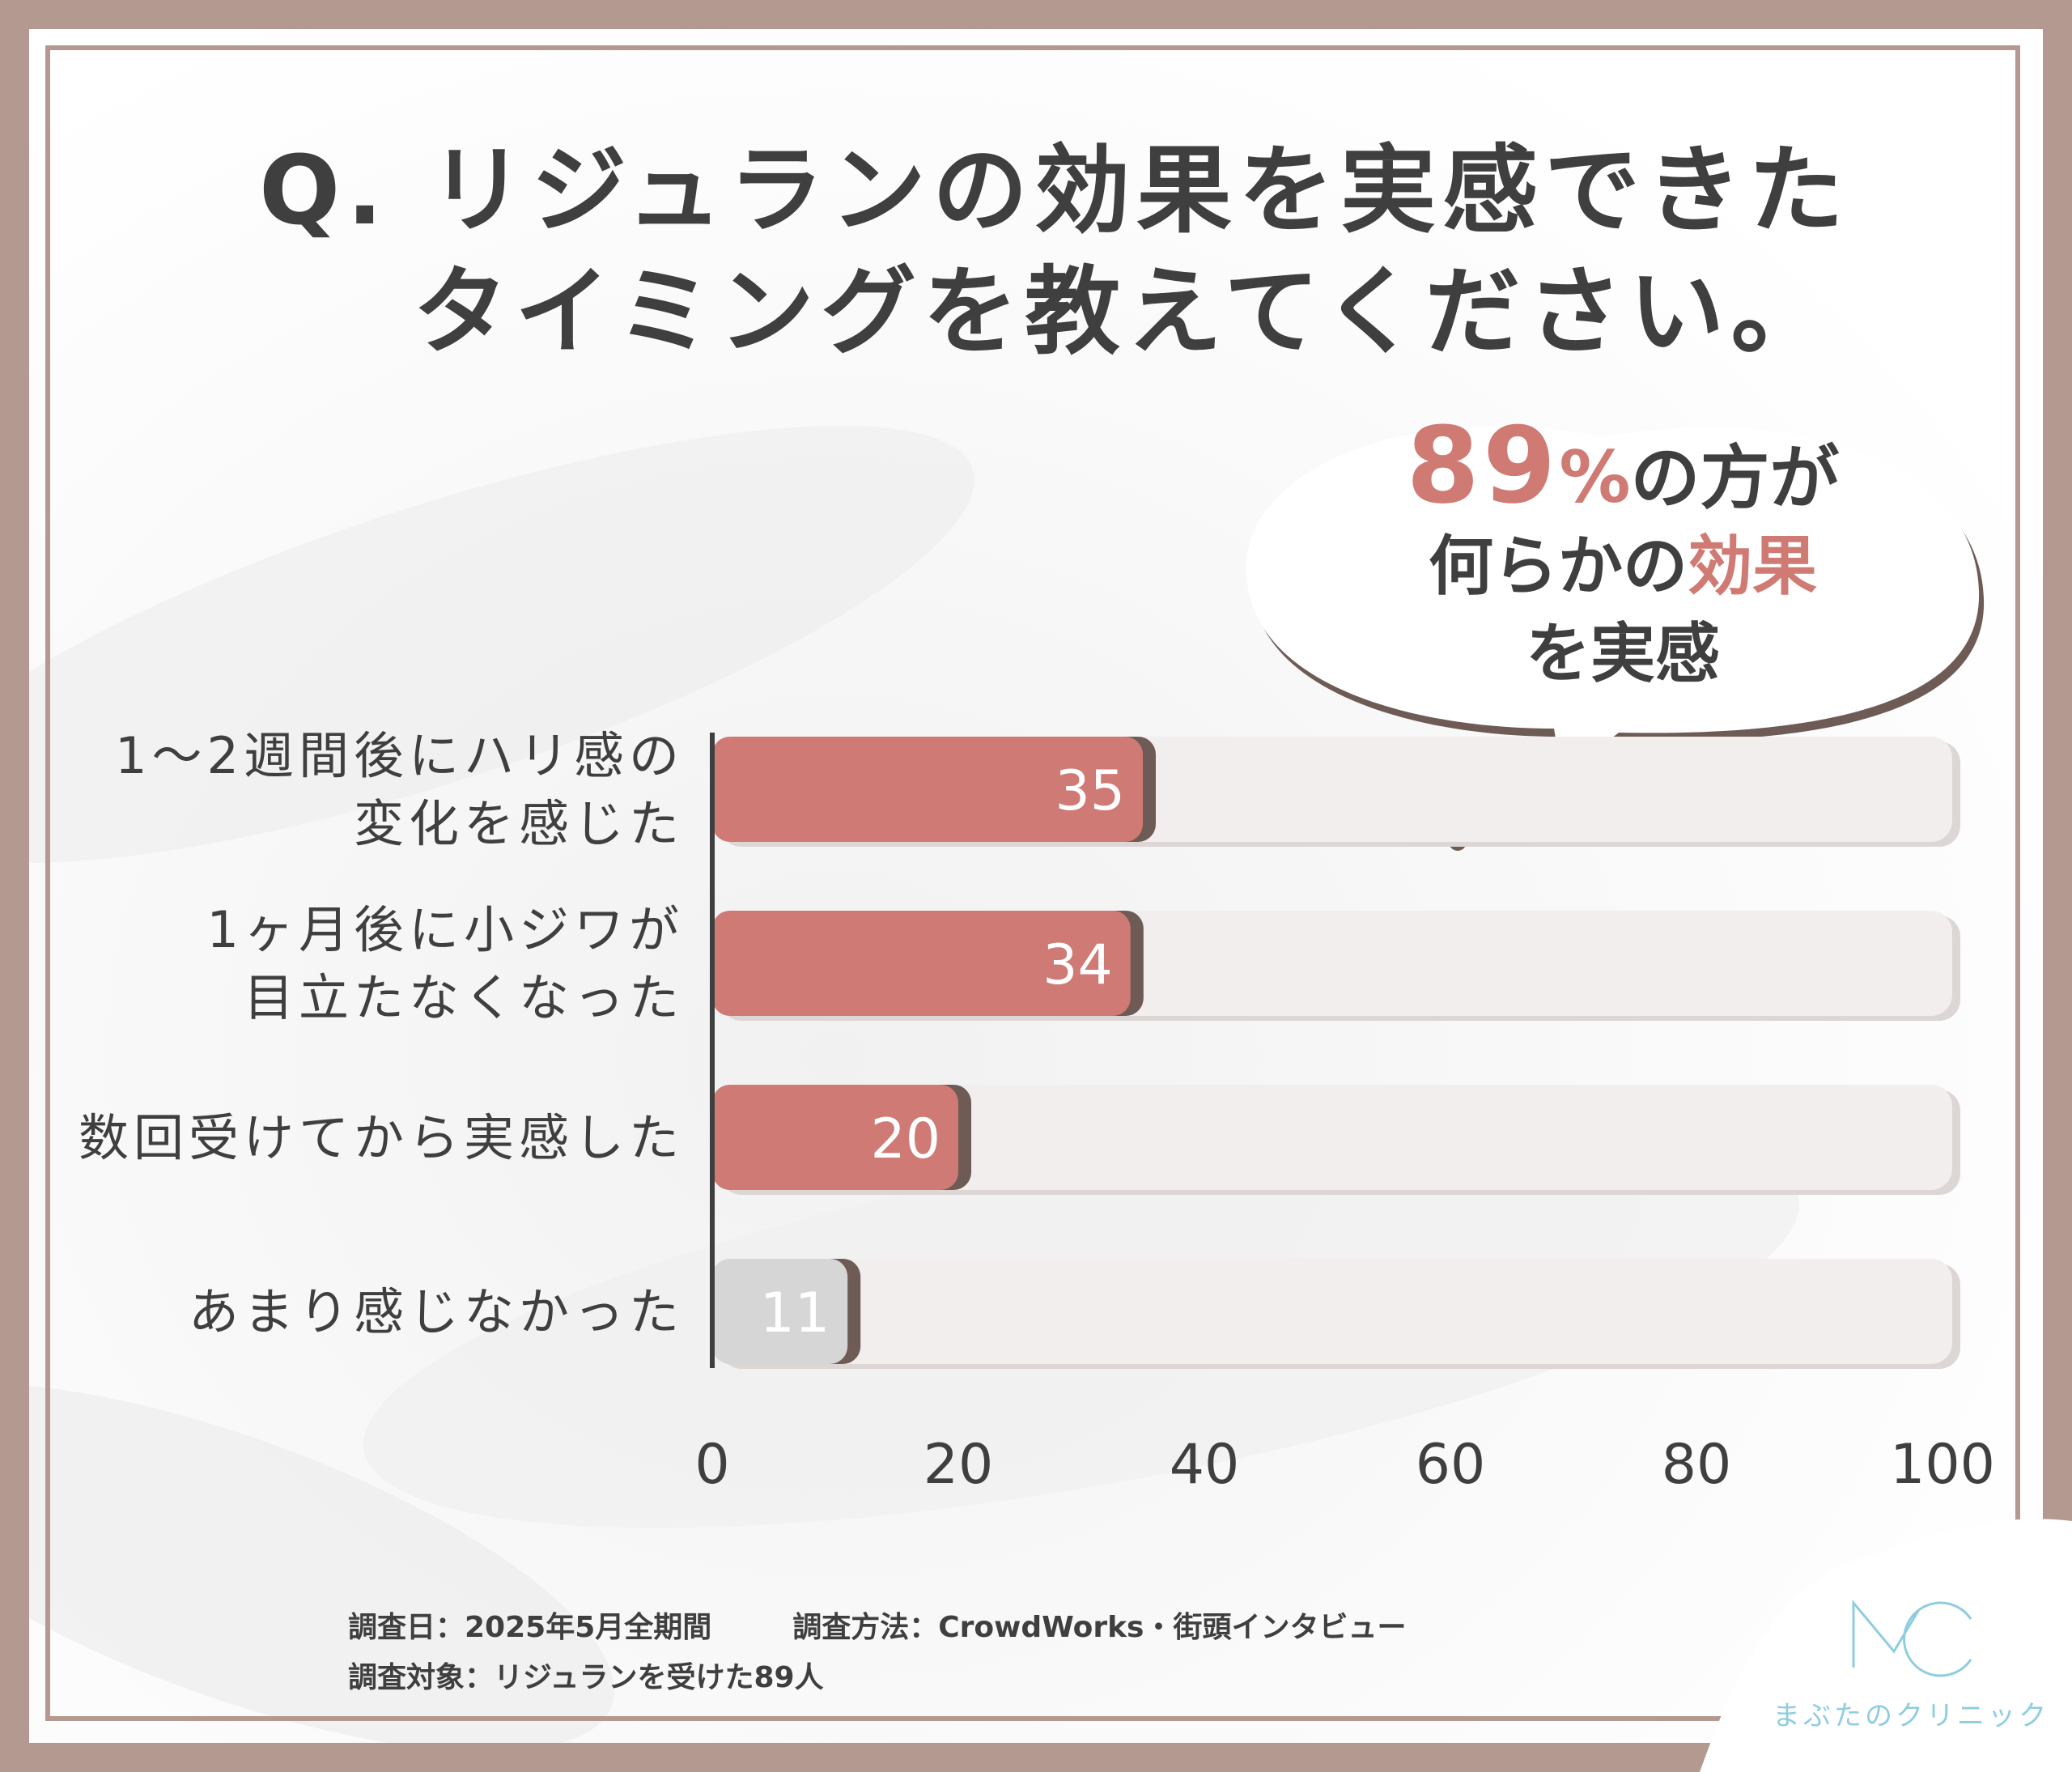 The image size is (2072, 1772). What do you see at coordinates (1483, 465) in the screenshot?
I see `callout-number: 89` at bounding box center [1483, 465].